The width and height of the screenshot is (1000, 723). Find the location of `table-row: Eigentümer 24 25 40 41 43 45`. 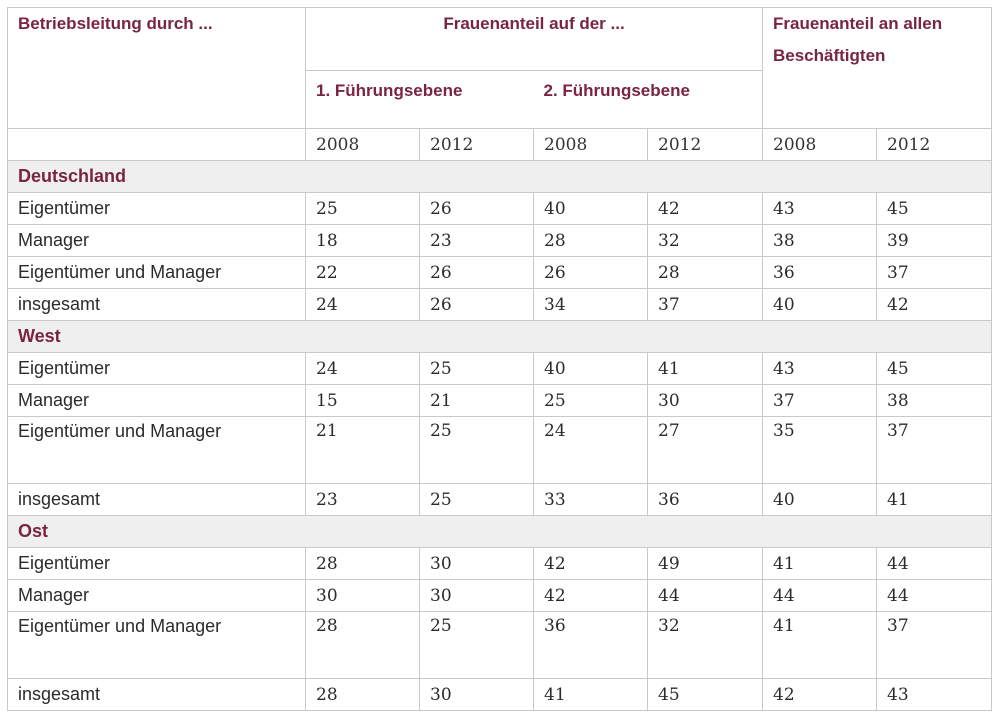

table-row: Eigentümer 24 25 40 41 43 45 is located at coordinates (499, 368).